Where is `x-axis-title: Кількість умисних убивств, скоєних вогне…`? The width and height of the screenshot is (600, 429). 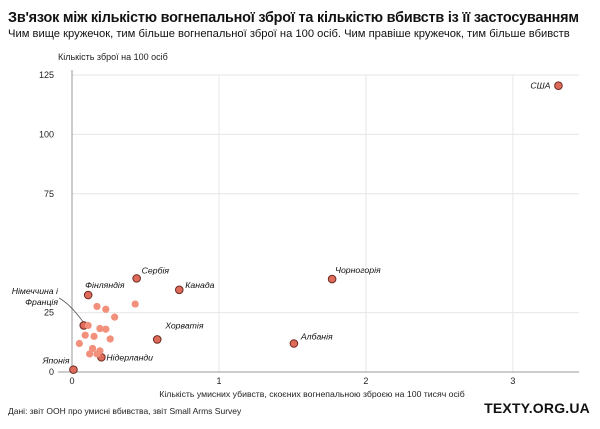 x-axis-title: Кількість умисних убивств, скоєних вогне… is located at coordinates (311, 394).